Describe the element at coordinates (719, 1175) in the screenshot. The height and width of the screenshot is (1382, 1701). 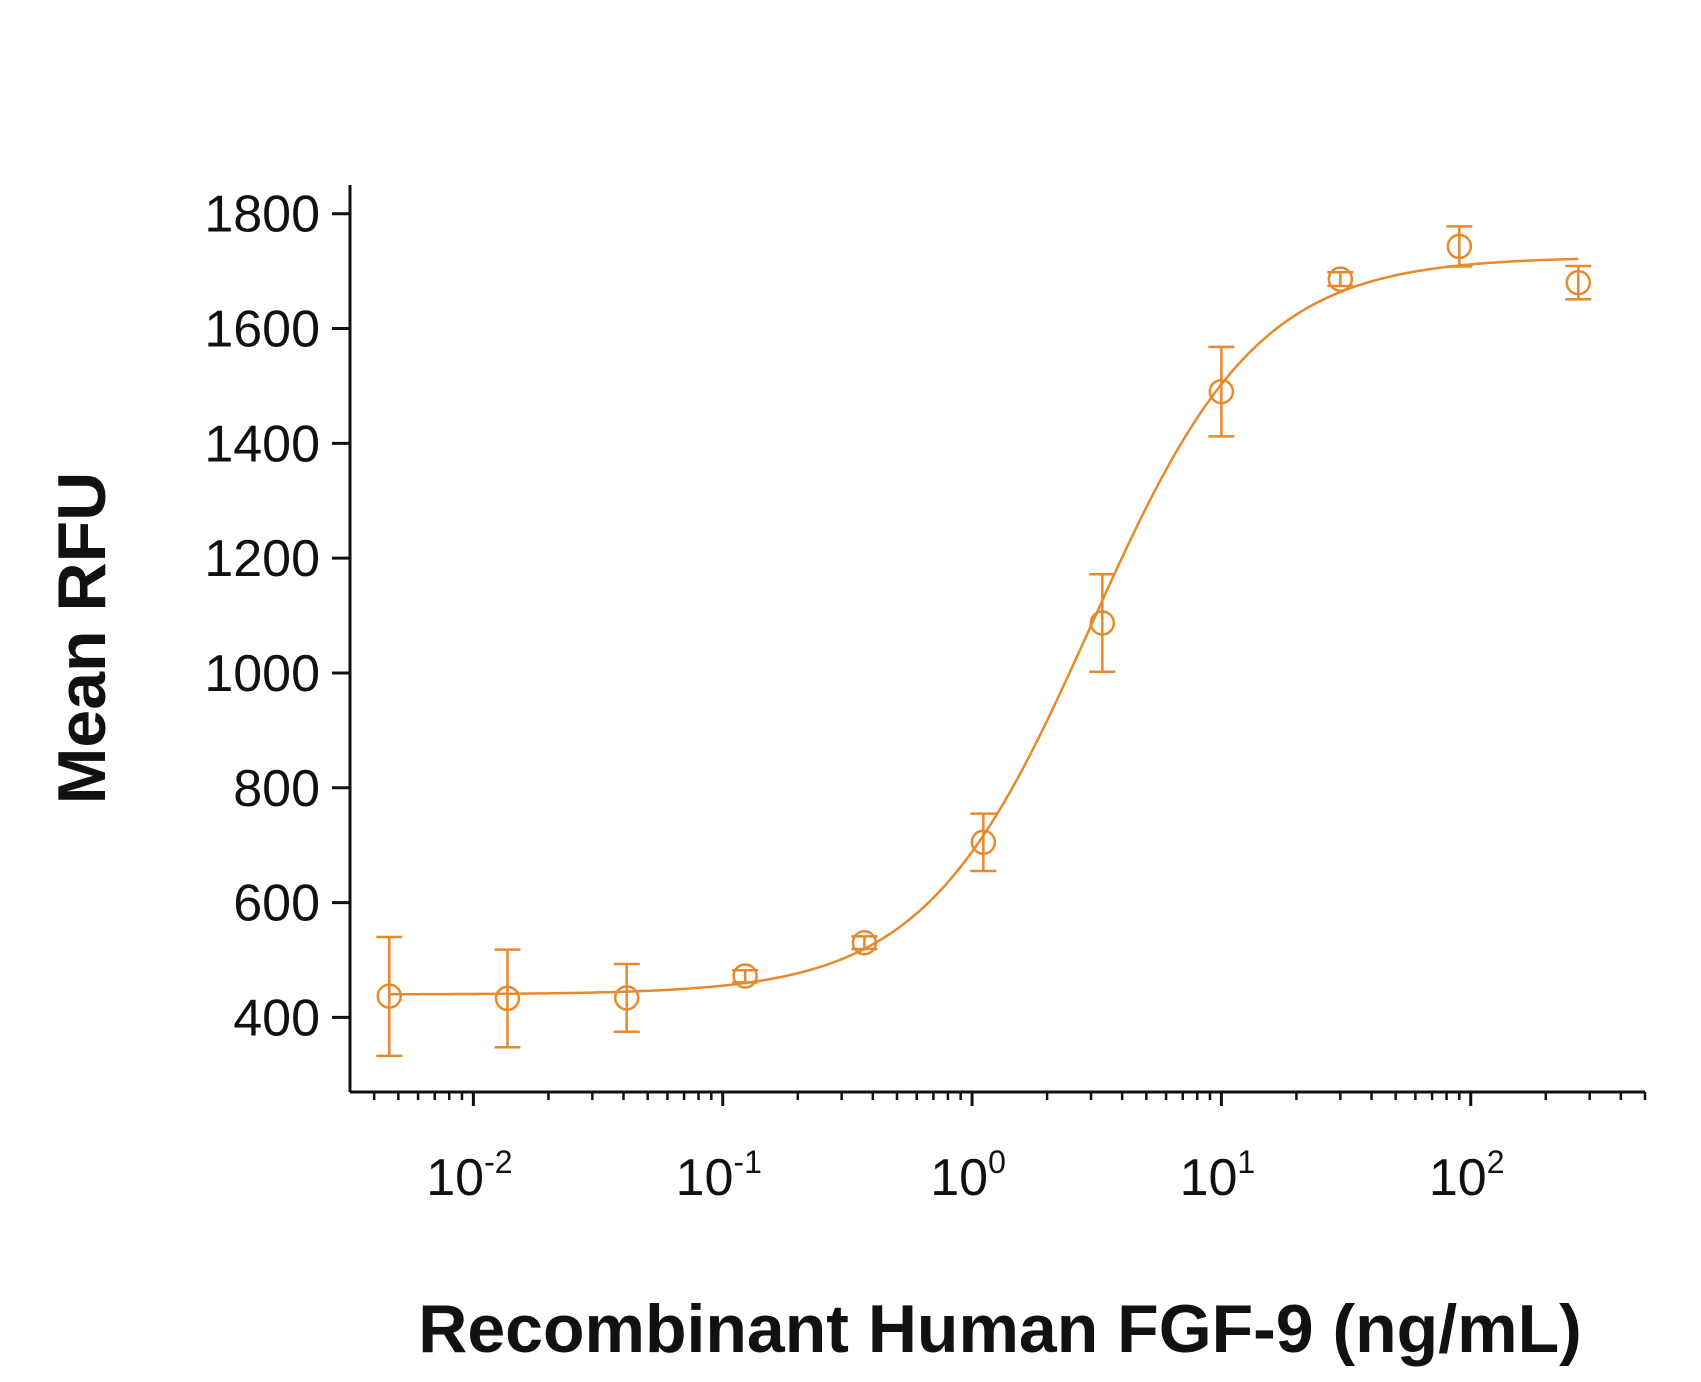
I see `x-tick-label: 10⁻¹` at that location.